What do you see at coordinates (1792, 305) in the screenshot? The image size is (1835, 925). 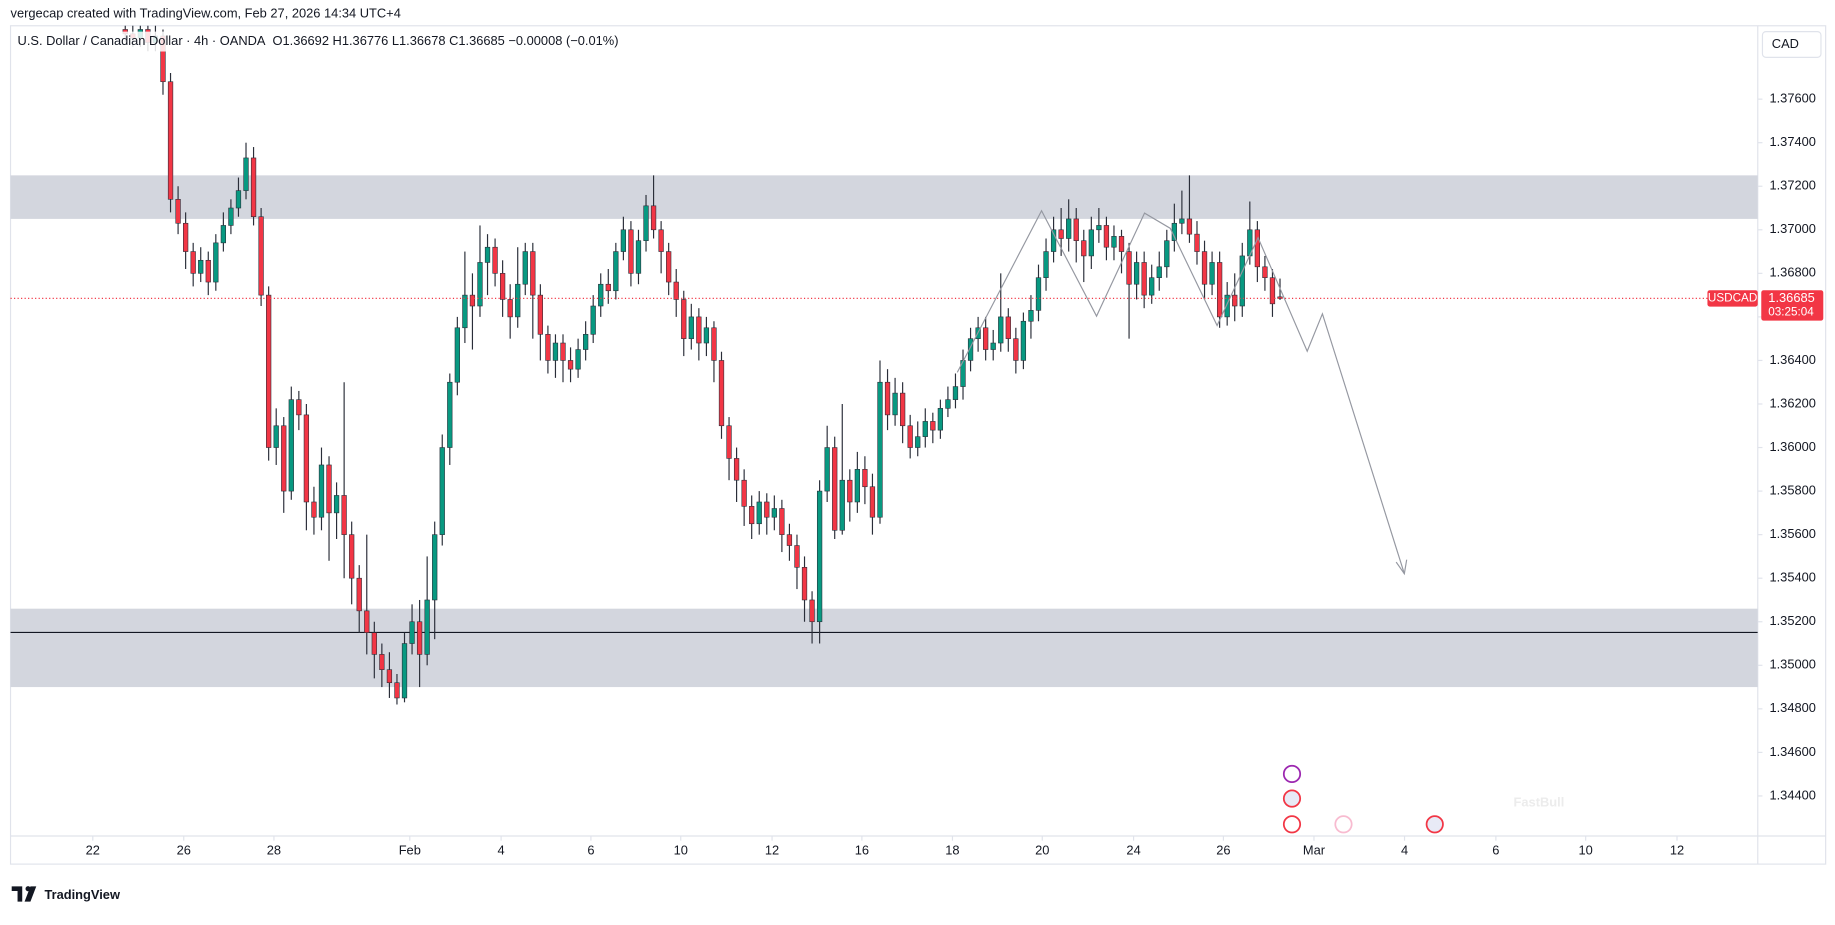 I see `price-tag-bg` at bounding box center [1792, 305].